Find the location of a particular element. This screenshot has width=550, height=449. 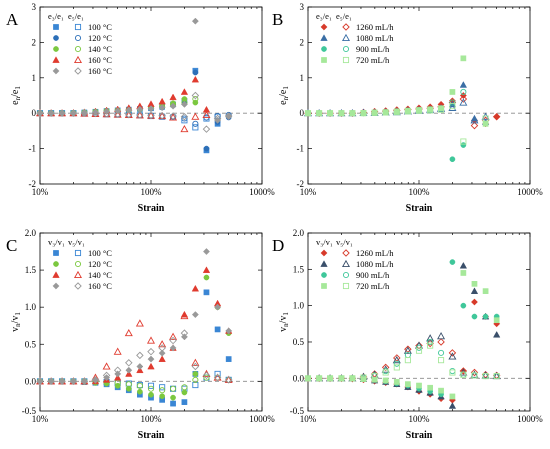

legend-header: e₅/e₁ is located at coordinates (76, 16).